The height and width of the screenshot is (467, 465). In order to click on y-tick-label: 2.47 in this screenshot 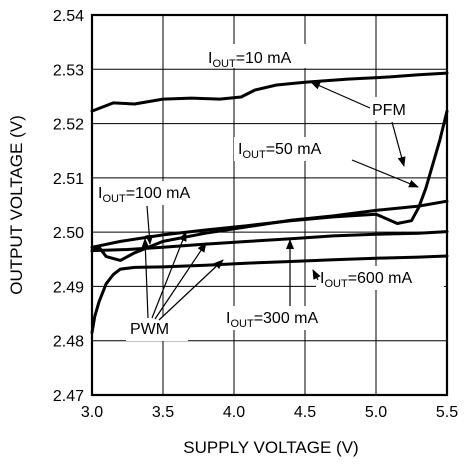, I will do `click(68, 396)`.